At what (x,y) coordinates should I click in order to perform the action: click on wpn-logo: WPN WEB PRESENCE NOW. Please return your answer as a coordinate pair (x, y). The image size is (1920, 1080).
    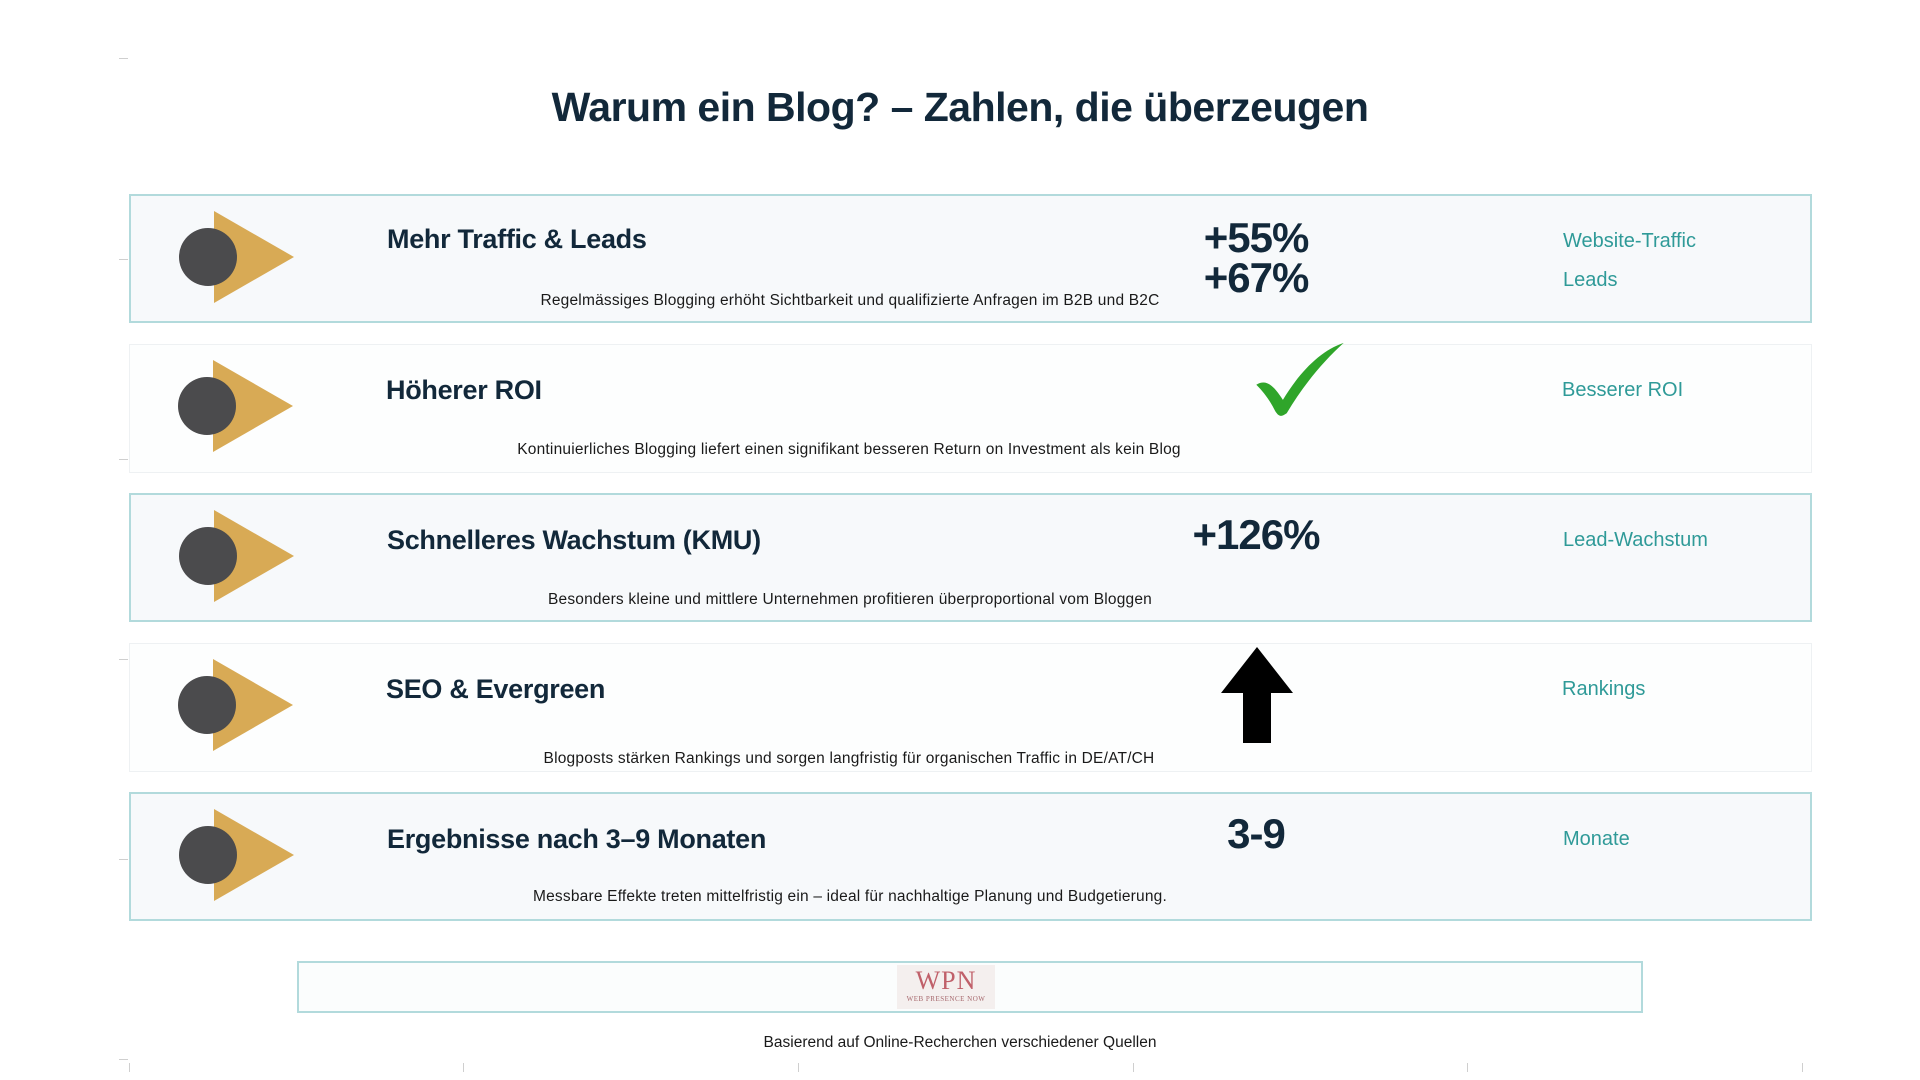
    Looking at the image, I should click on (946, 987).